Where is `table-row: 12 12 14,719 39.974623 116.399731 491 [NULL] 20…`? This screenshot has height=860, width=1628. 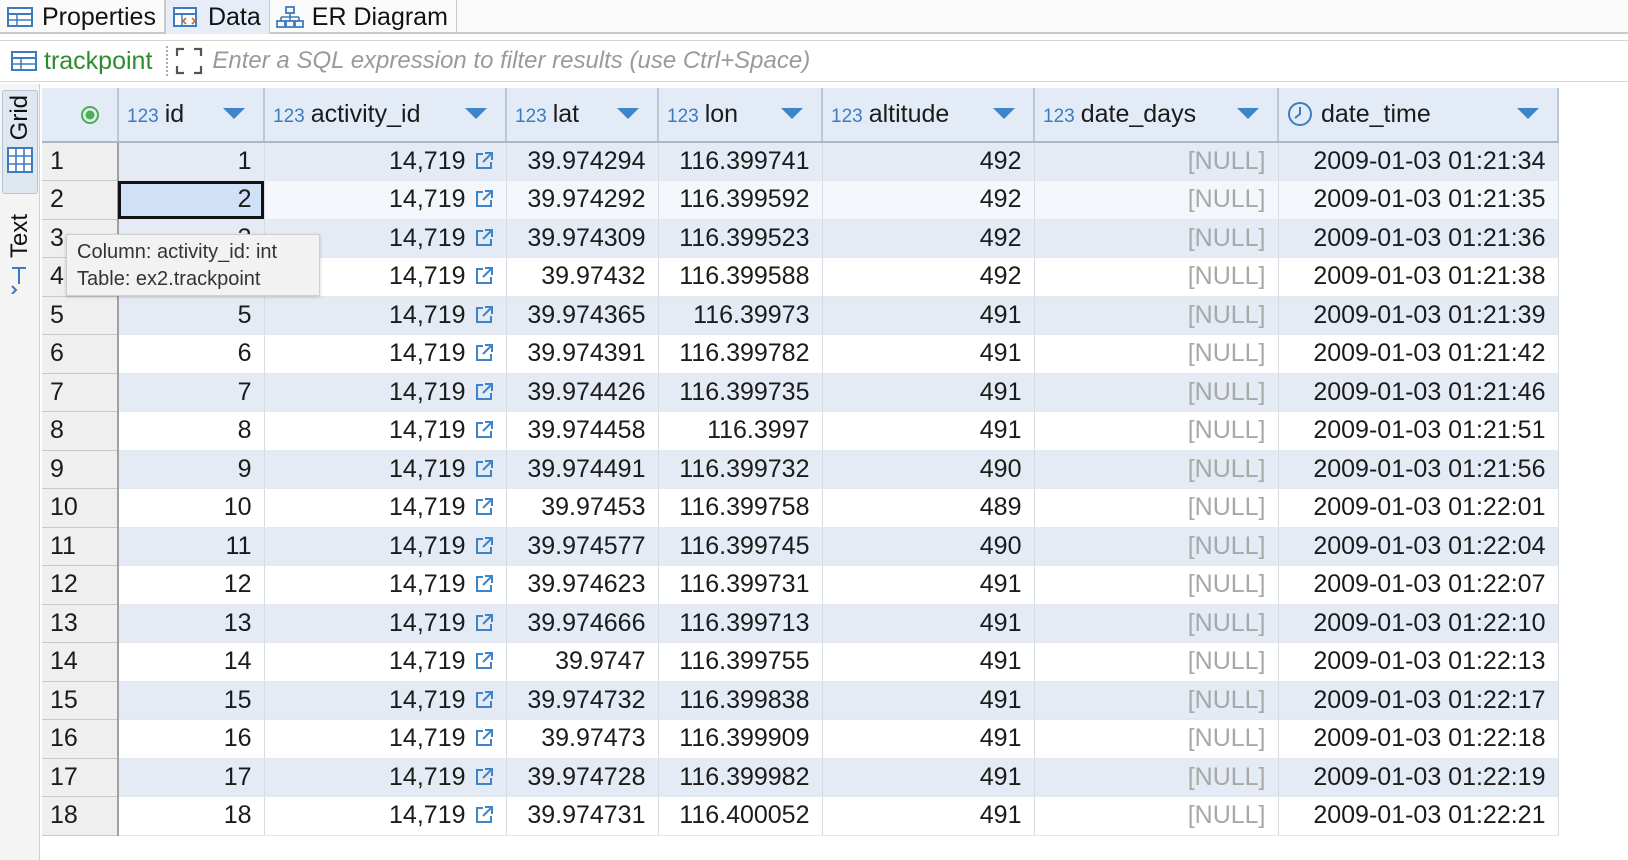 table-row: 12 12 14,719 39.974623 116.399731 491 [NULL] 20… is located at coordinates (800, 585).